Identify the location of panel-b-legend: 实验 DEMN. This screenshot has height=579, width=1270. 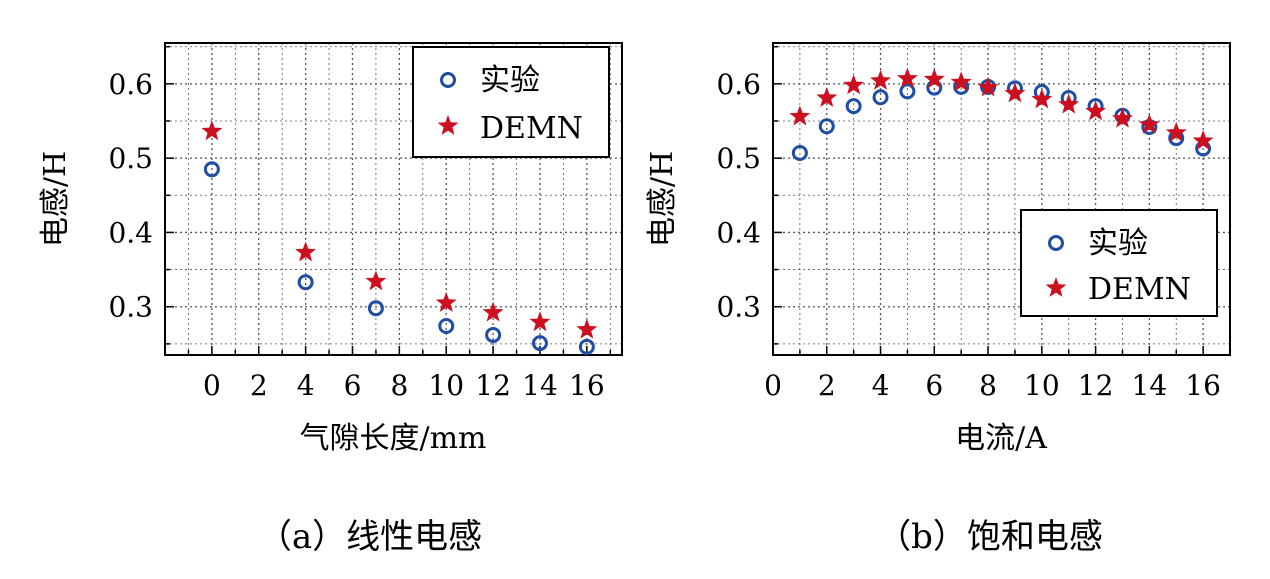
(1119, 263).